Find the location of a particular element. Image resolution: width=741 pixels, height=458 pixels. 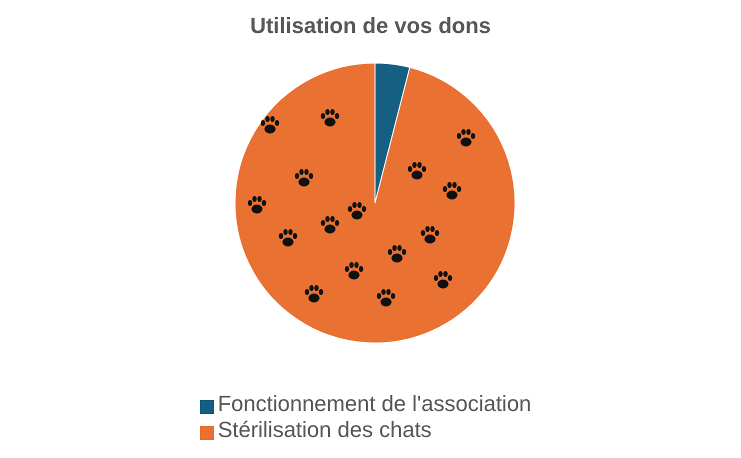

chart-title: Utilisation de vos dons is located at coordinates (370, 26).